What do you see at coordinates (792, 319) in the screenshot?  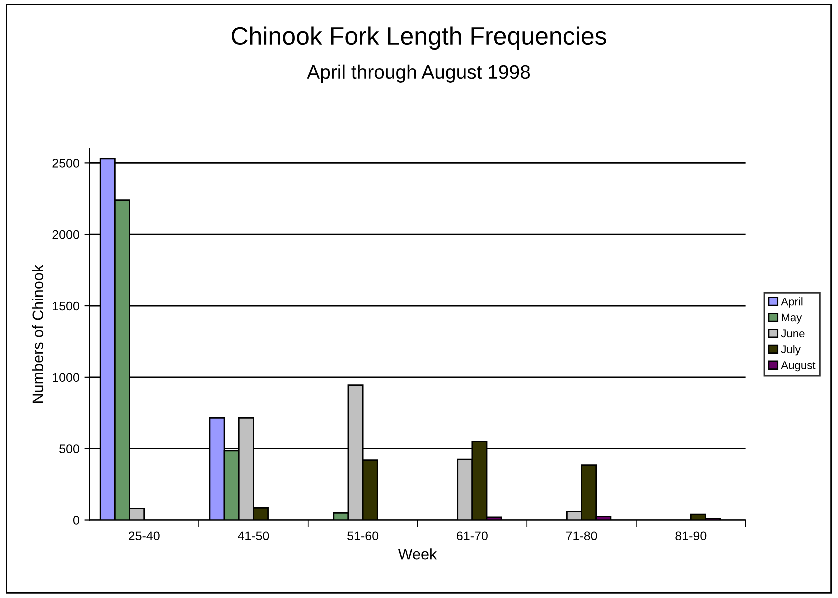 I see `legend-label: May` at bounding box center [792, 319].